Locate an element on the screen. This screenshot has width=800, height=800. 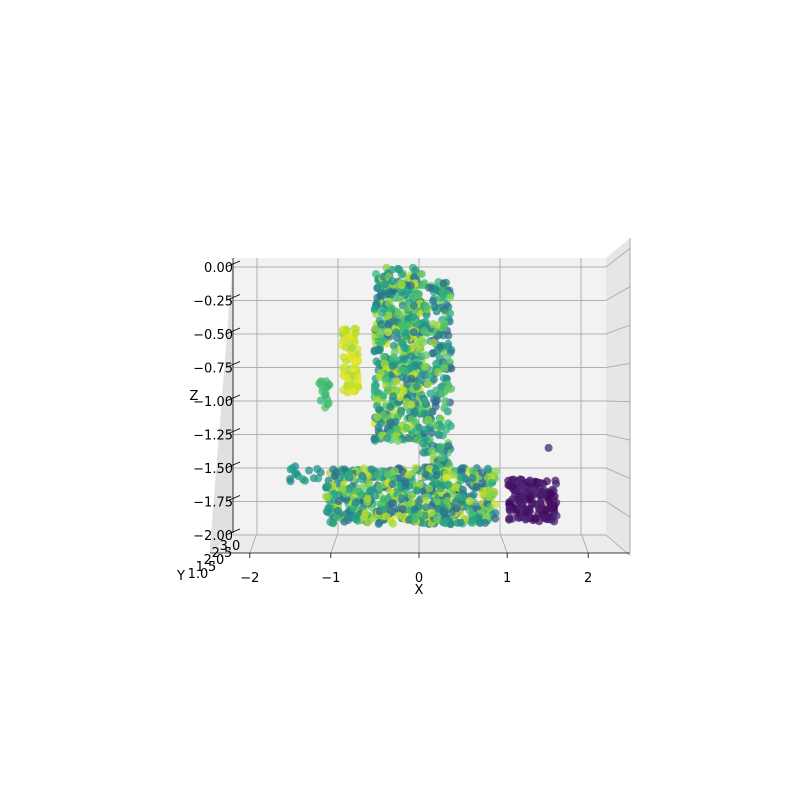
x-tick-label: −1 is located at coordinates (330, 578).